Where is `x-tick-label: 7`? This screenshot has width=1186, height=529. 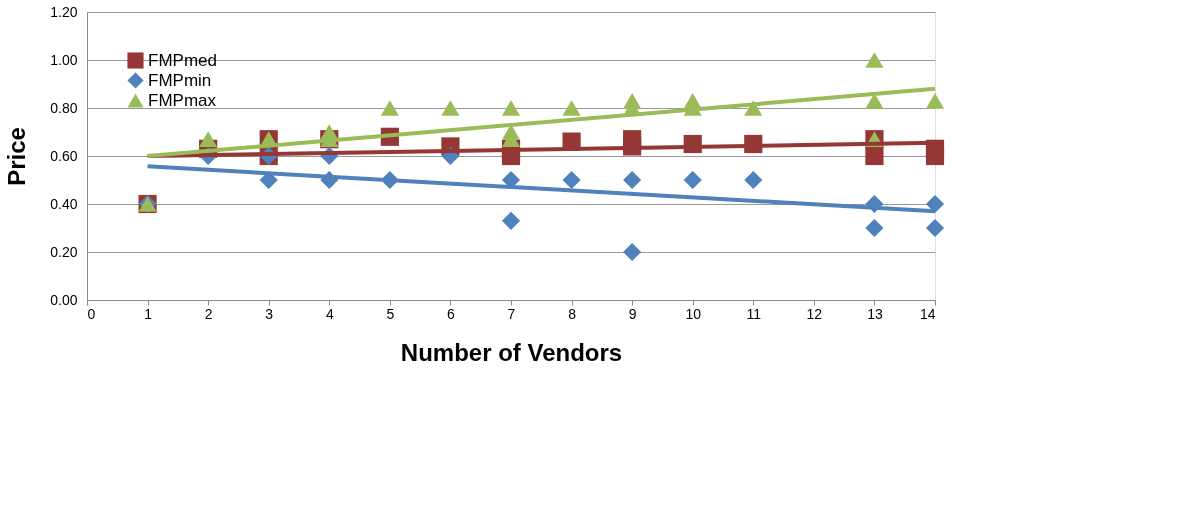
x-tick-label: 7 is located at coordinates (511, 313).